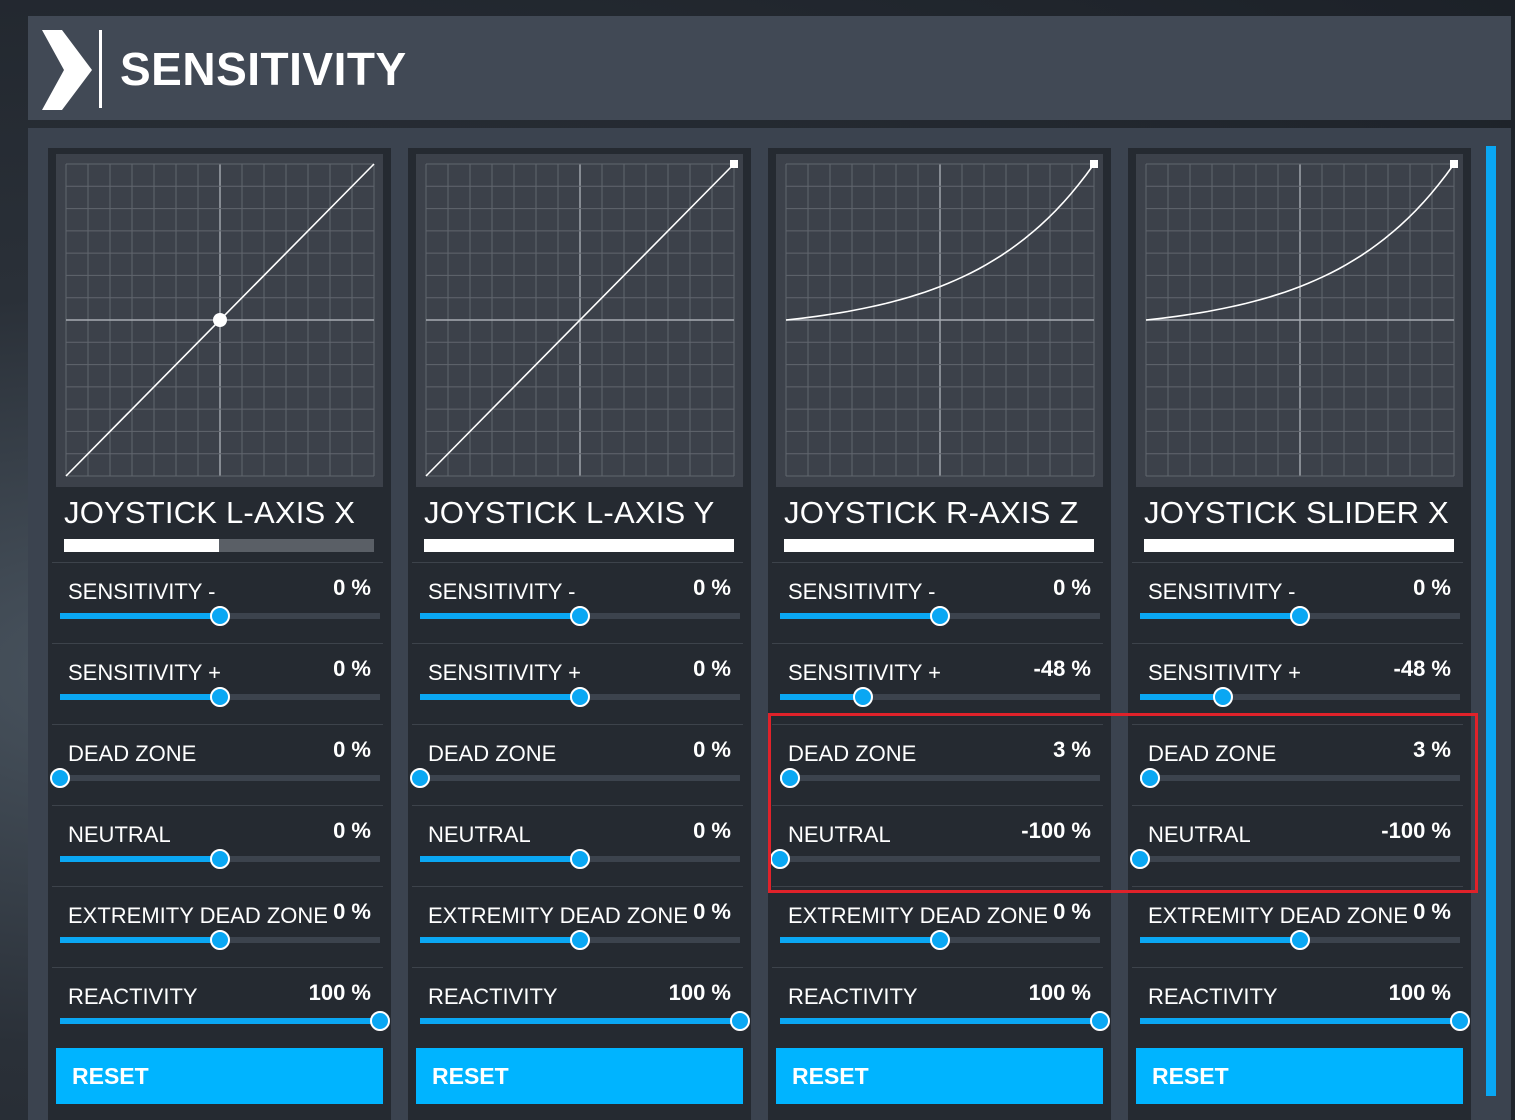 This screenshot has width=1515, height=1120. Describe the element at coordinates (569, 512) in the screenshot. I see `axis-name: JOYSTICK L-AXIS Y` at that location.